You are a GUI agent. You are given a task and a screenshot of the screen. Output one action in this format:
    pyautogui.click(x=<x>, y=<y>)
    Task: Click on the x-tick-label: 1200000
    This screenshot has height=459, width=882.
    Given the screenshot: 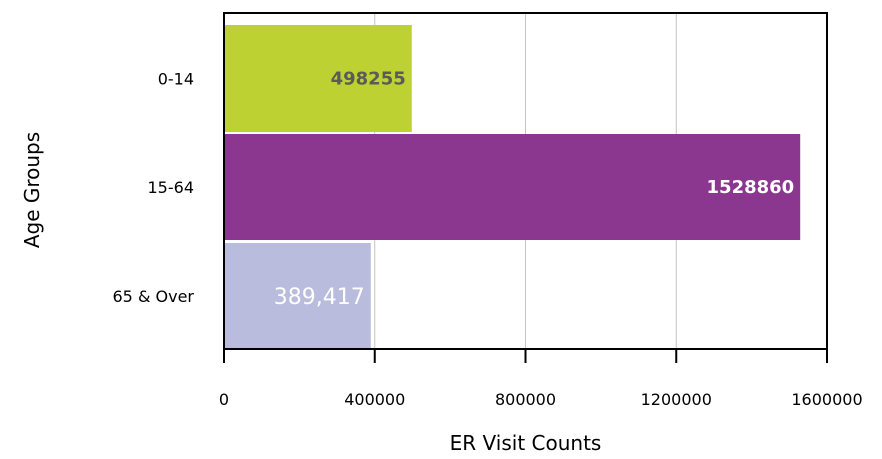 What is the action you would take?
    pyautogui.click(x=676, y=399)
    